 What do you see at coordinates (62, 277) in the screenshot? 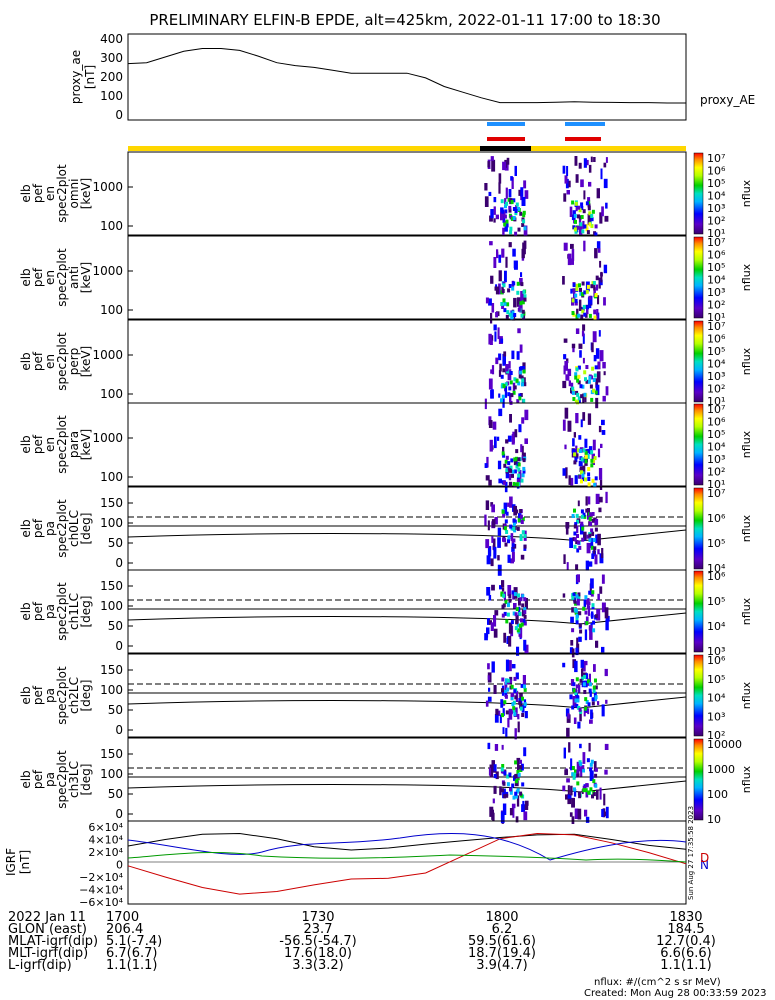
I see `spec-2-ylabel-4: spec2plot` at bounding box center [62, 277].